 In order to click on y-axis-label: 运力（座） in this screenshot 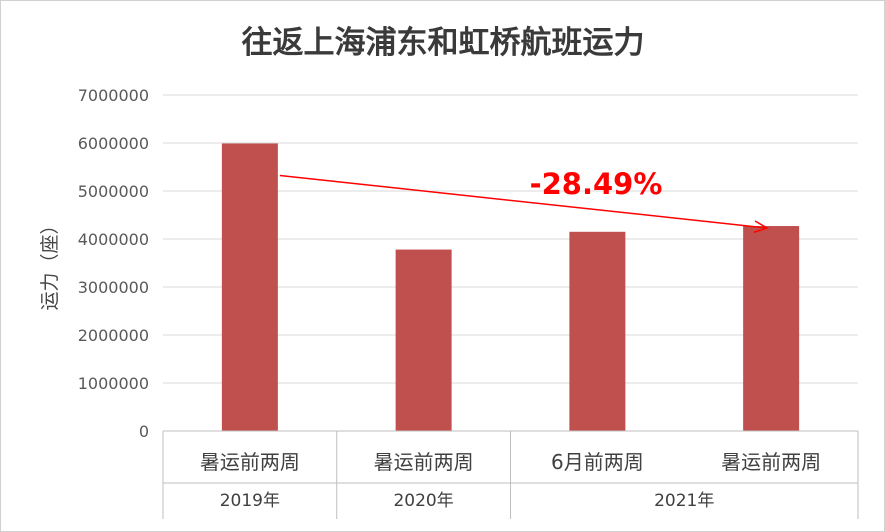, I will do `click(50, 262)`.